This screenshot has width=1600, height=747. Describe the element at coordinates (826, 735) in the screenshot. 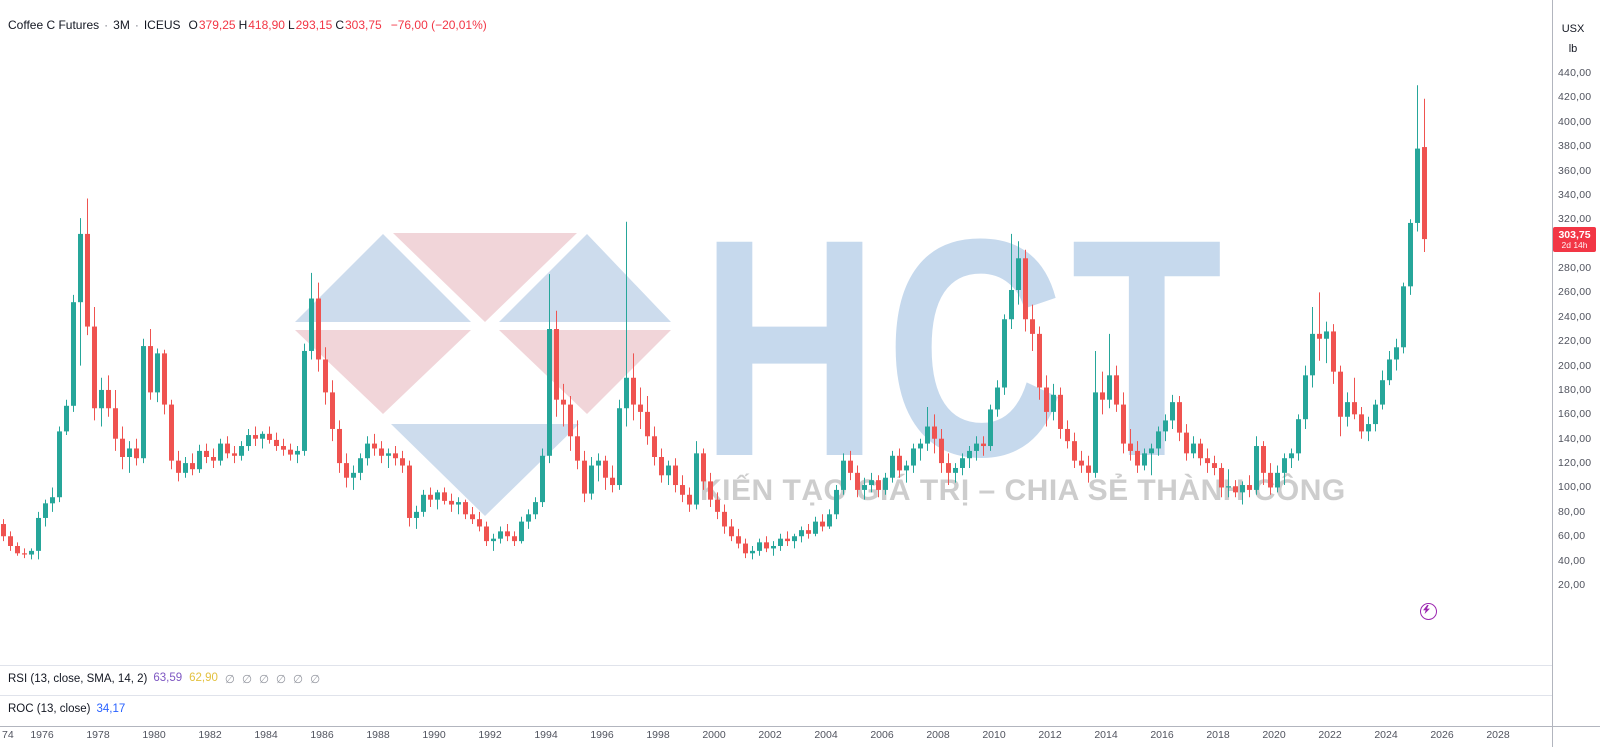

I see `time-tick-label: 2004` at that location.